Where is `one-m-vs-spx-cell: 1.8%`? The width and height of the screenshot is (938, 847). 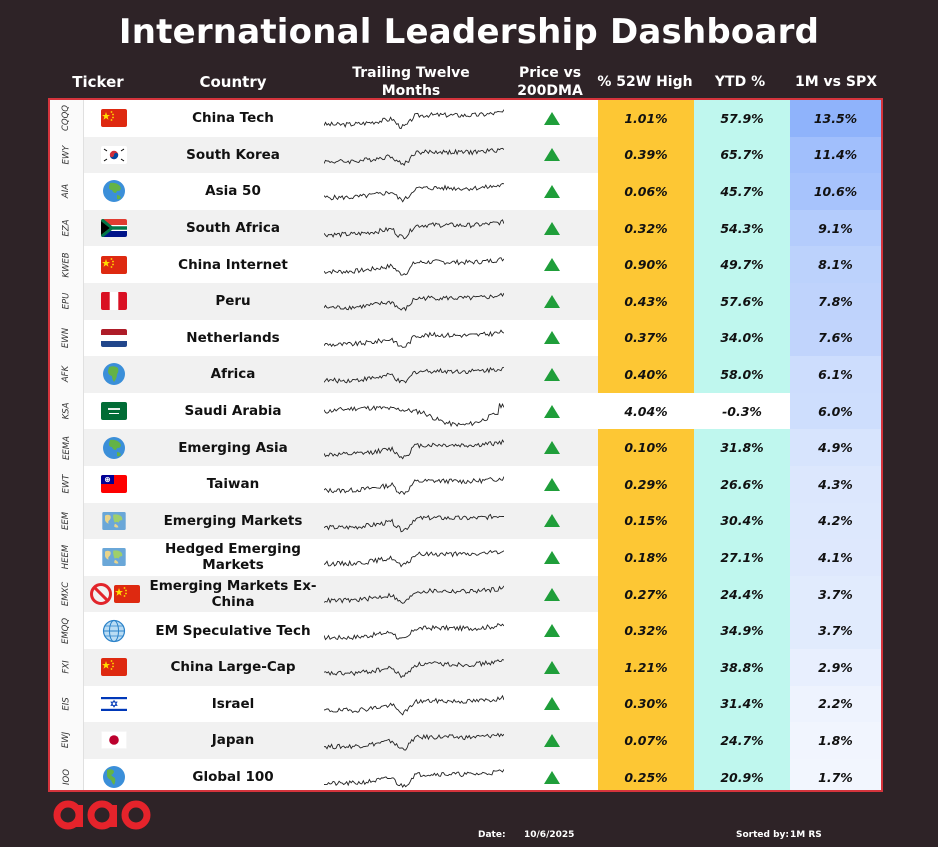 one-m-vs-spx-cell: 1.8% is located at coordinates (835, 740).